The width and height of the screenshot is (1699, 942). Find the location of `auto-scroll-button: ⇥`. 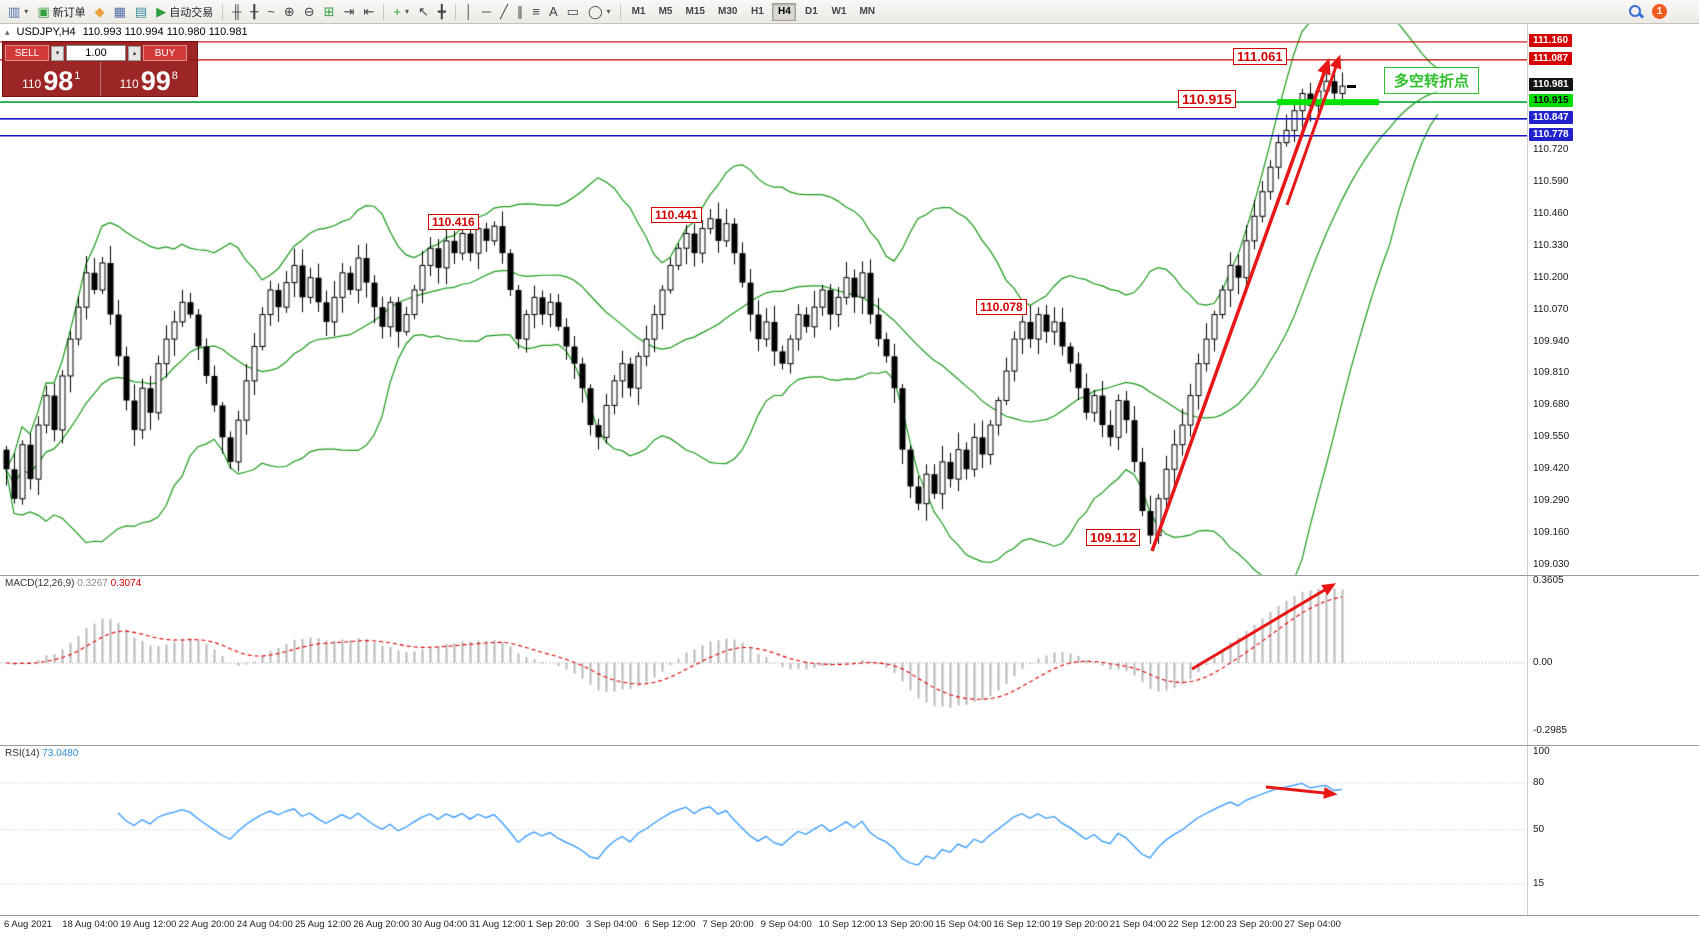

auto-scroll-button: ⇥ is located at coordinates (349, 12).